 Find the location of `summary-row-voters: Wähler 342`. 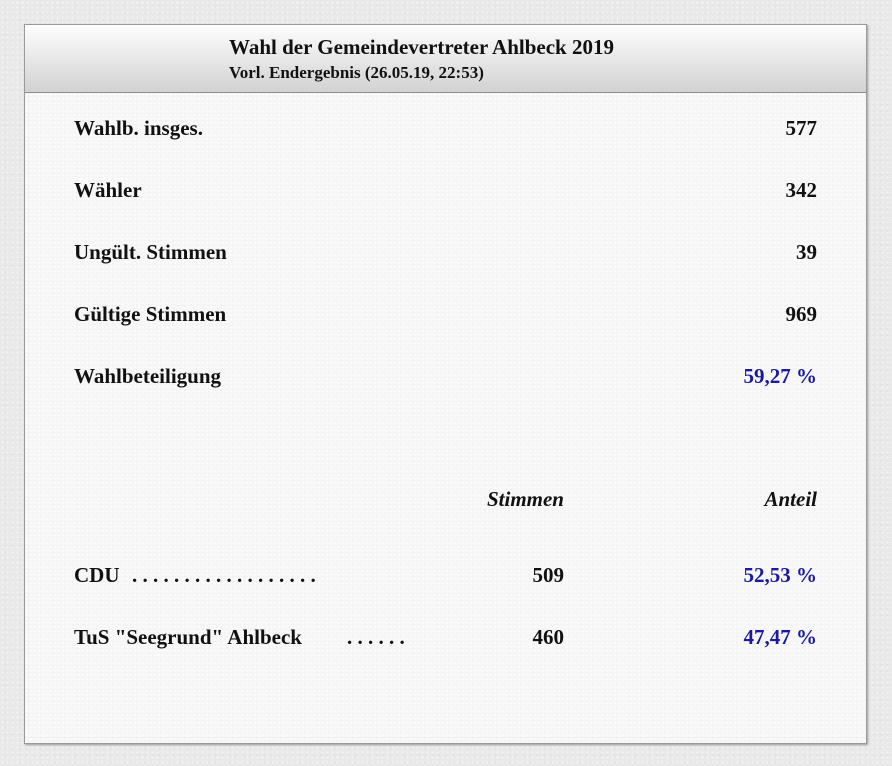

summary-row-voters: Wähler 342 is located at coordinates (445, 192).